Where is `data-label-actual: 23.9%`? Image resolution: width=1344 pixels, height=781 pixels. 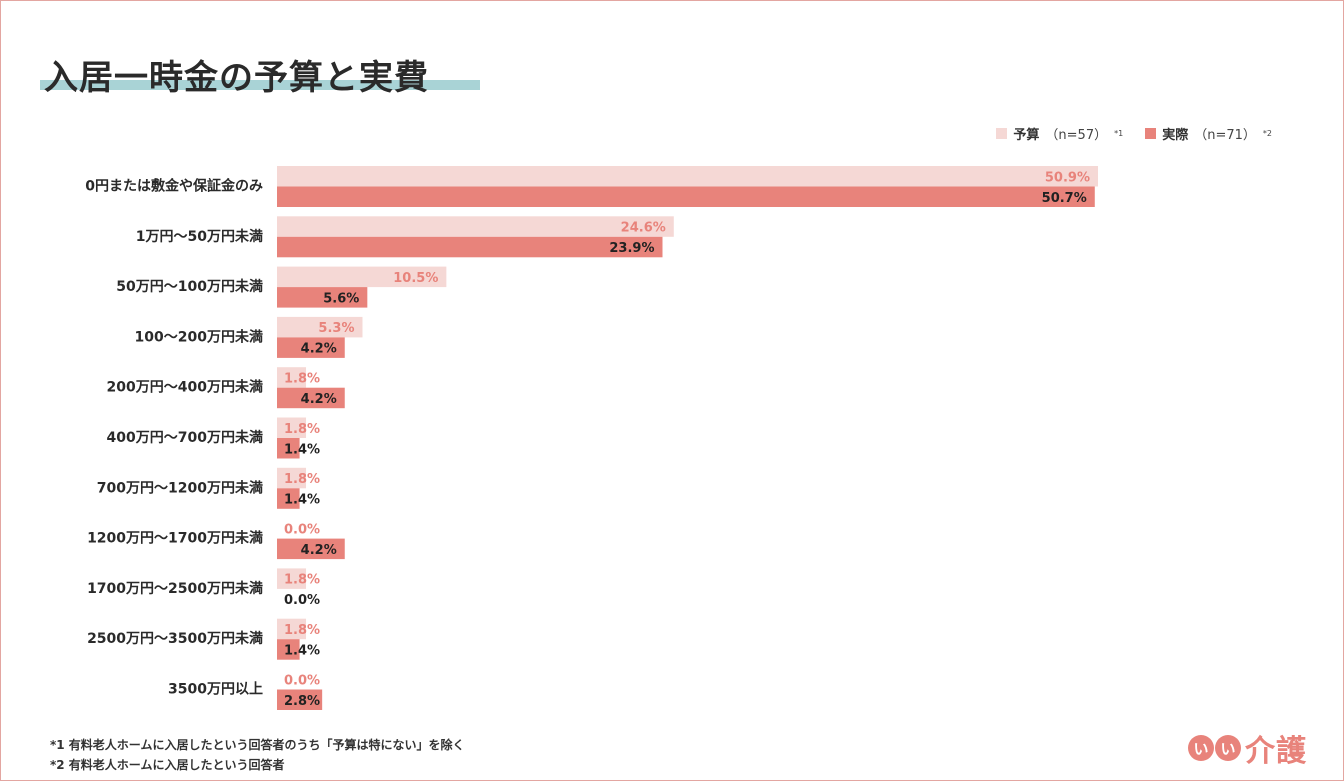
data-label-actual: 23.9% is located at coordinates (631, 248).